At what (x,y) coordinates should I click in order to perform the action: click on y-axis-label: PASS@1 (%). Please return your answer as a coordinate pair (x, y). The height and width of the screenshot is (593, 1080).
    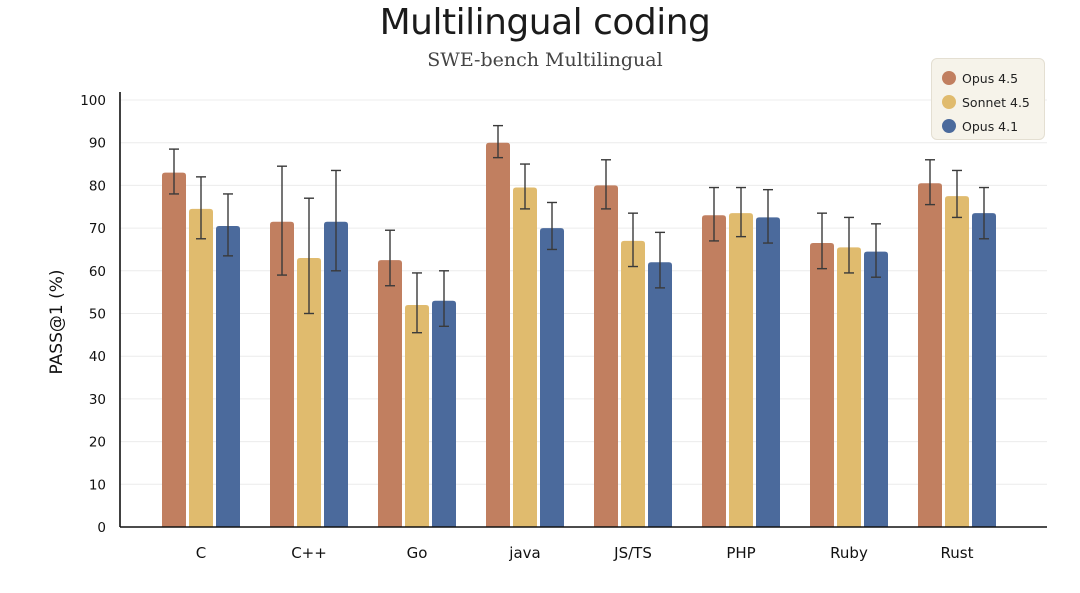
    Looking at the image, I should click on (57, 321).